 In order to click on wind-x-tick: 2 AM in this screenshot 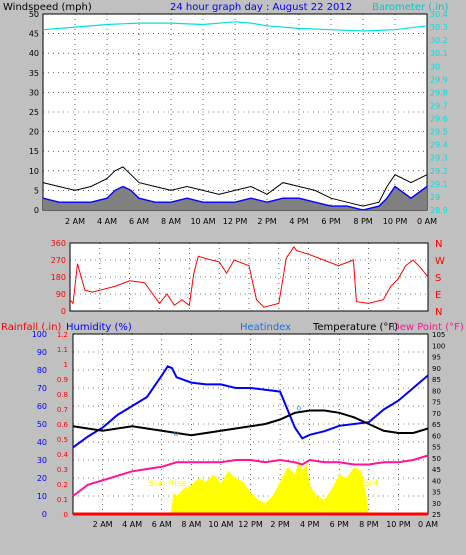, I will do `click(75, 221)`.